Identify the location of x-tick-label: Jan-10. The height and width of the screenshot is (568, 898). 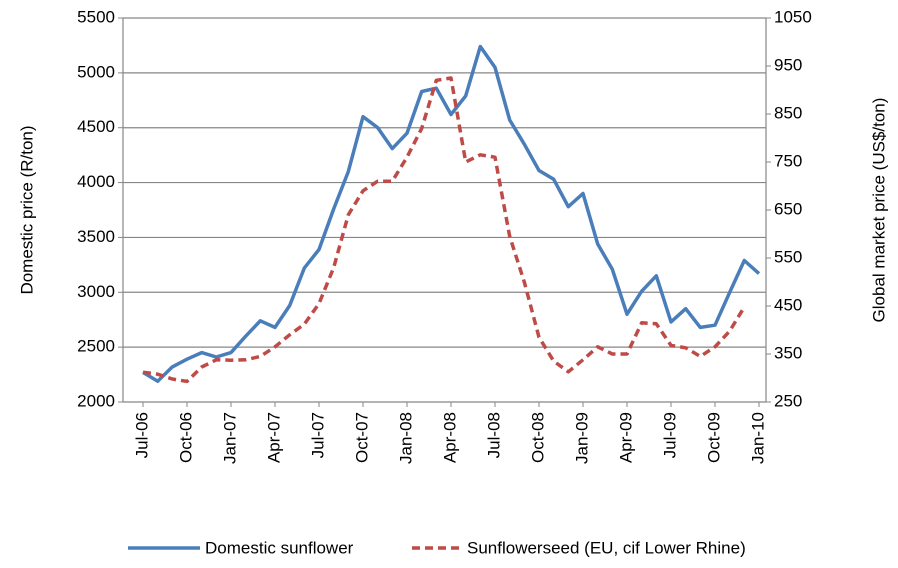
(757, 438).